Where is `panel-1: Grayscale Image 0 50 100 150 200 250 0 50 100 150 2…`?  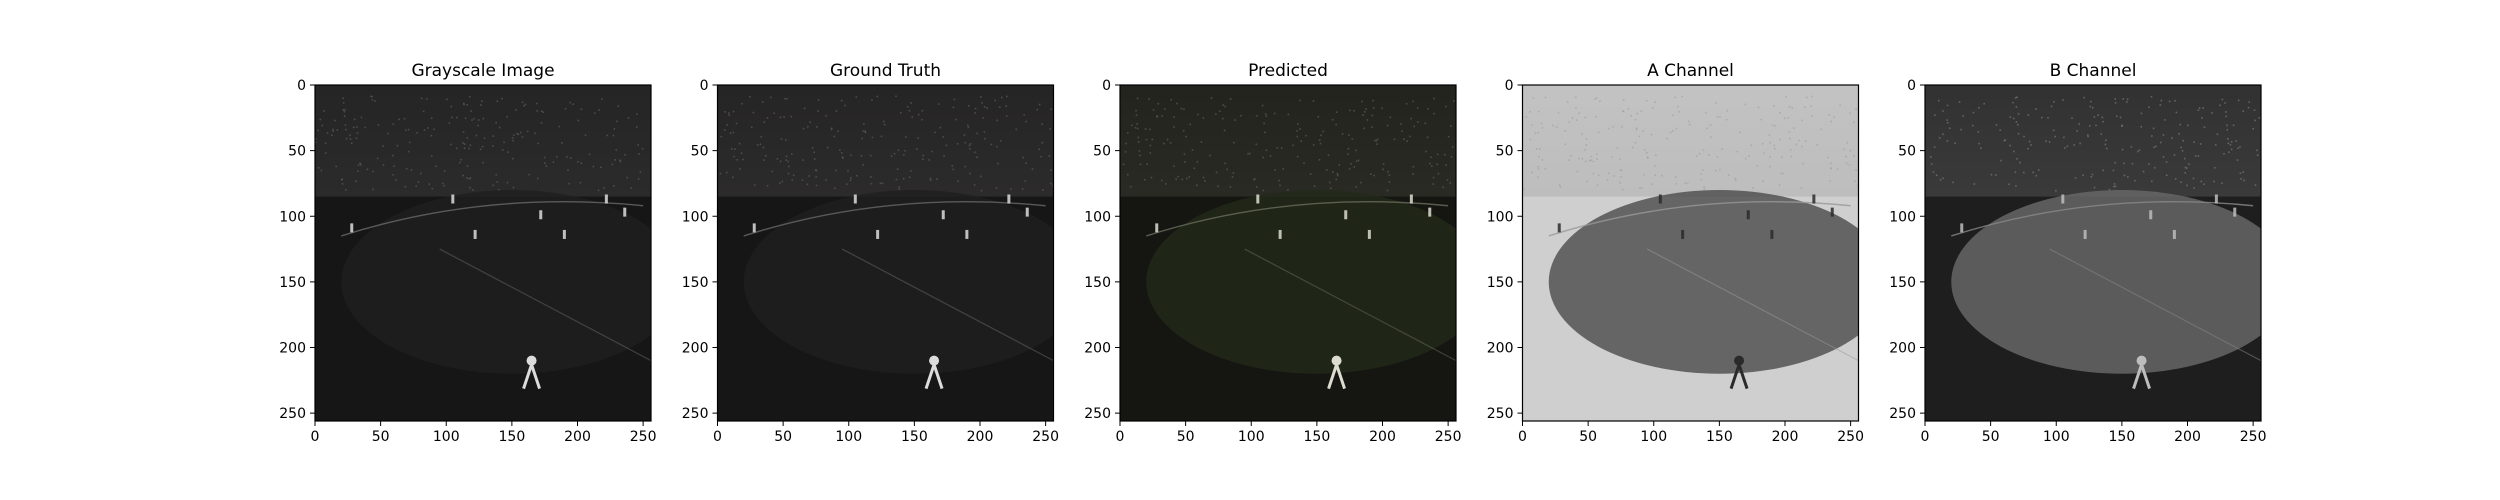 panel-1: Grayscale Image 0 50 100 150 200 250 0 50 100 150 2… is located at coordinates (467, 253).